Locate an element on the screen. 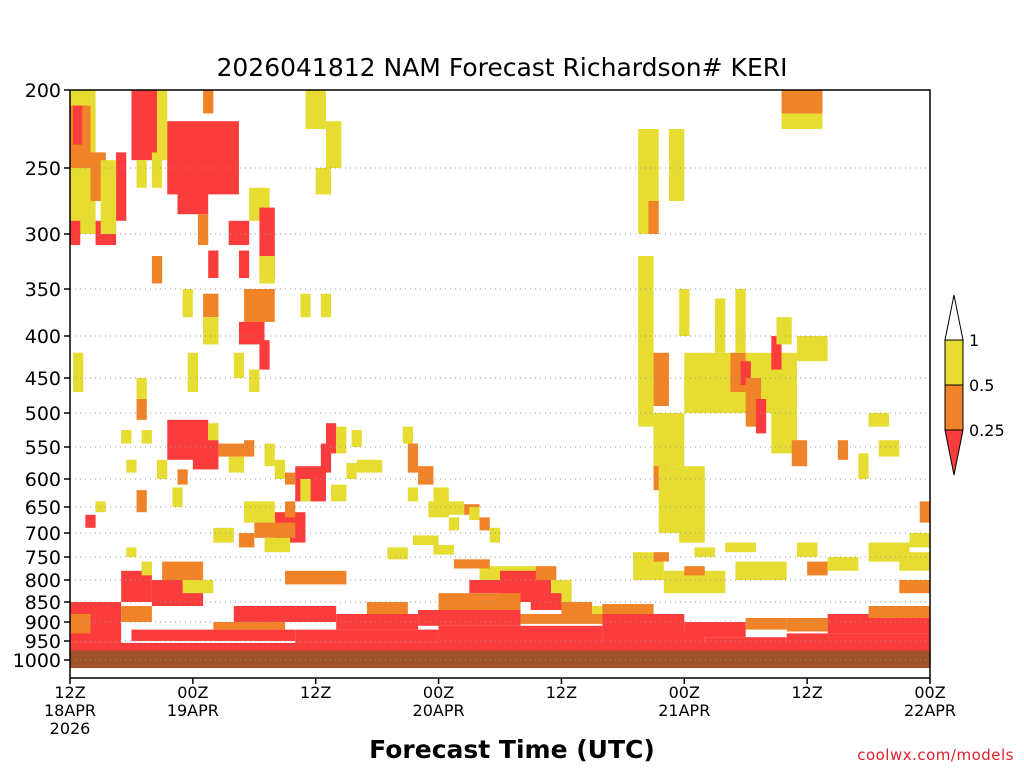  x-axis-label: Forecast Time (UTC) is located at coordinates (512, 749).